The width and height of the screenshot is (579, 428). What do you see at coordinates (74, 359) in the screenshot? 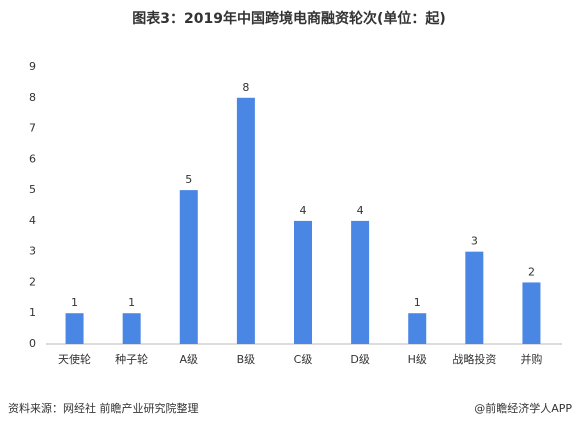
I see `x-tick-label: 天使轮` at bounding box center [74, 359].